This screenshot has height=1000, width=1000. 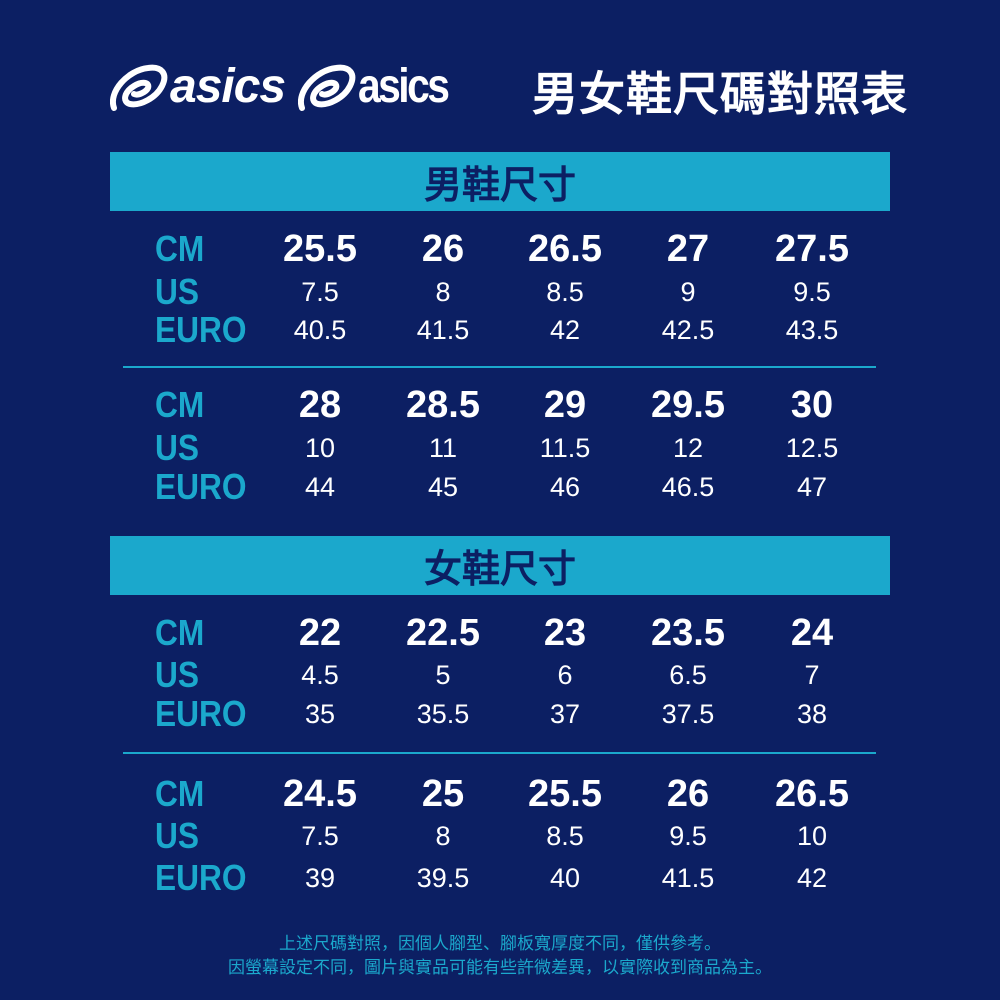 What do you see at coordinates (500, 448) in the screenshot?
I see `us-row: US 10 11 11.5 12 12.5` at bounding box center [500, 448].